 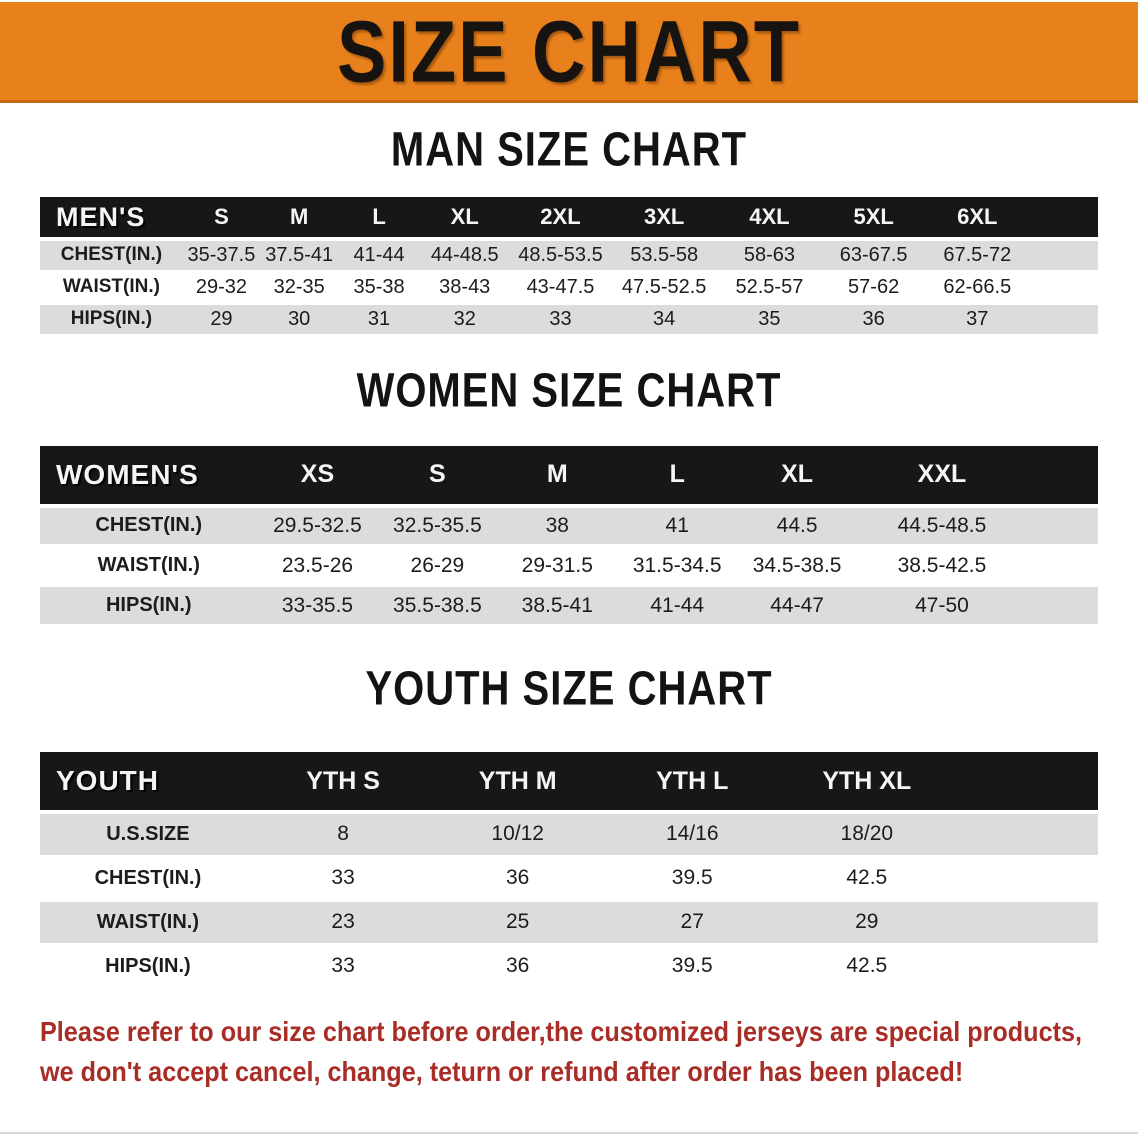 I want to click on size-value: 58-63, so click(x=769, y=256).